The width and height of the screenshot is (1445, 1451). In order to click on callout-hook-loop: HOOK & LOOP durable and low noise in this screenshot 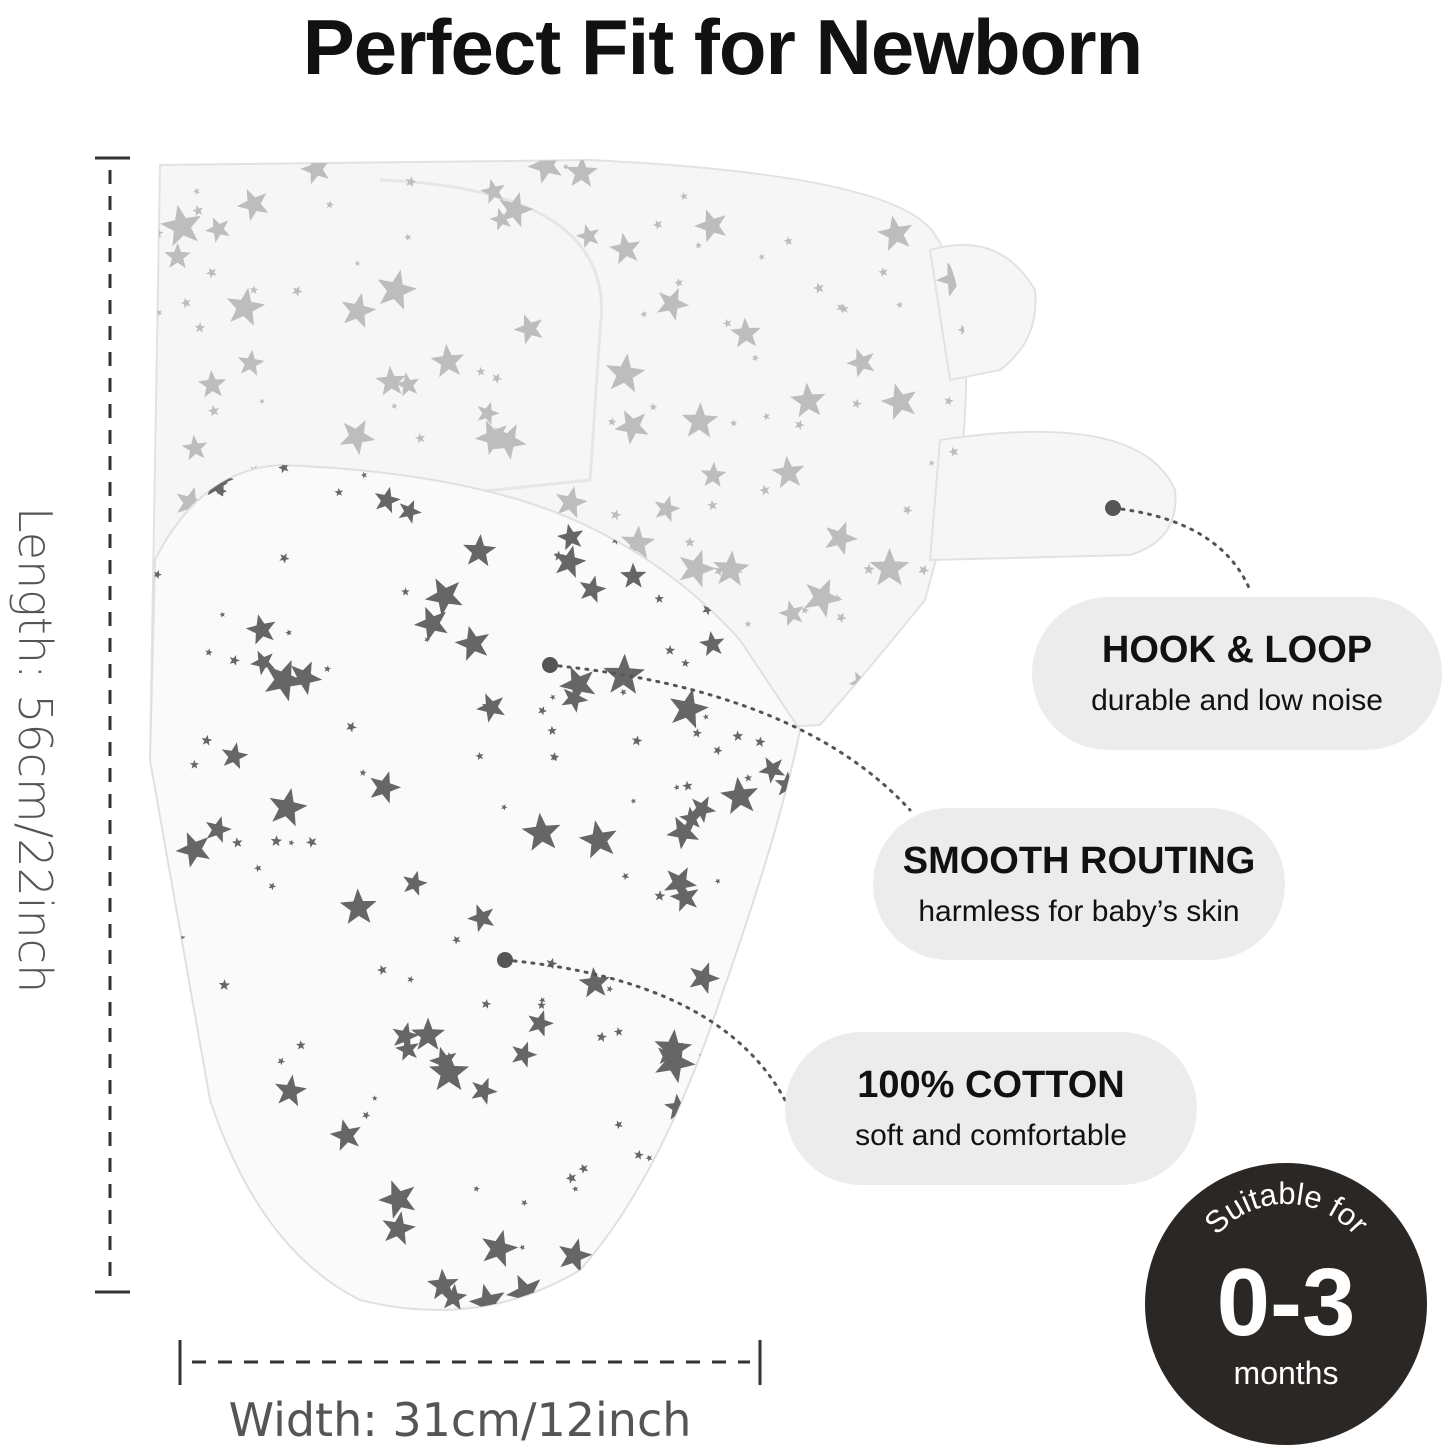, I will do `click(1237, 673)`.